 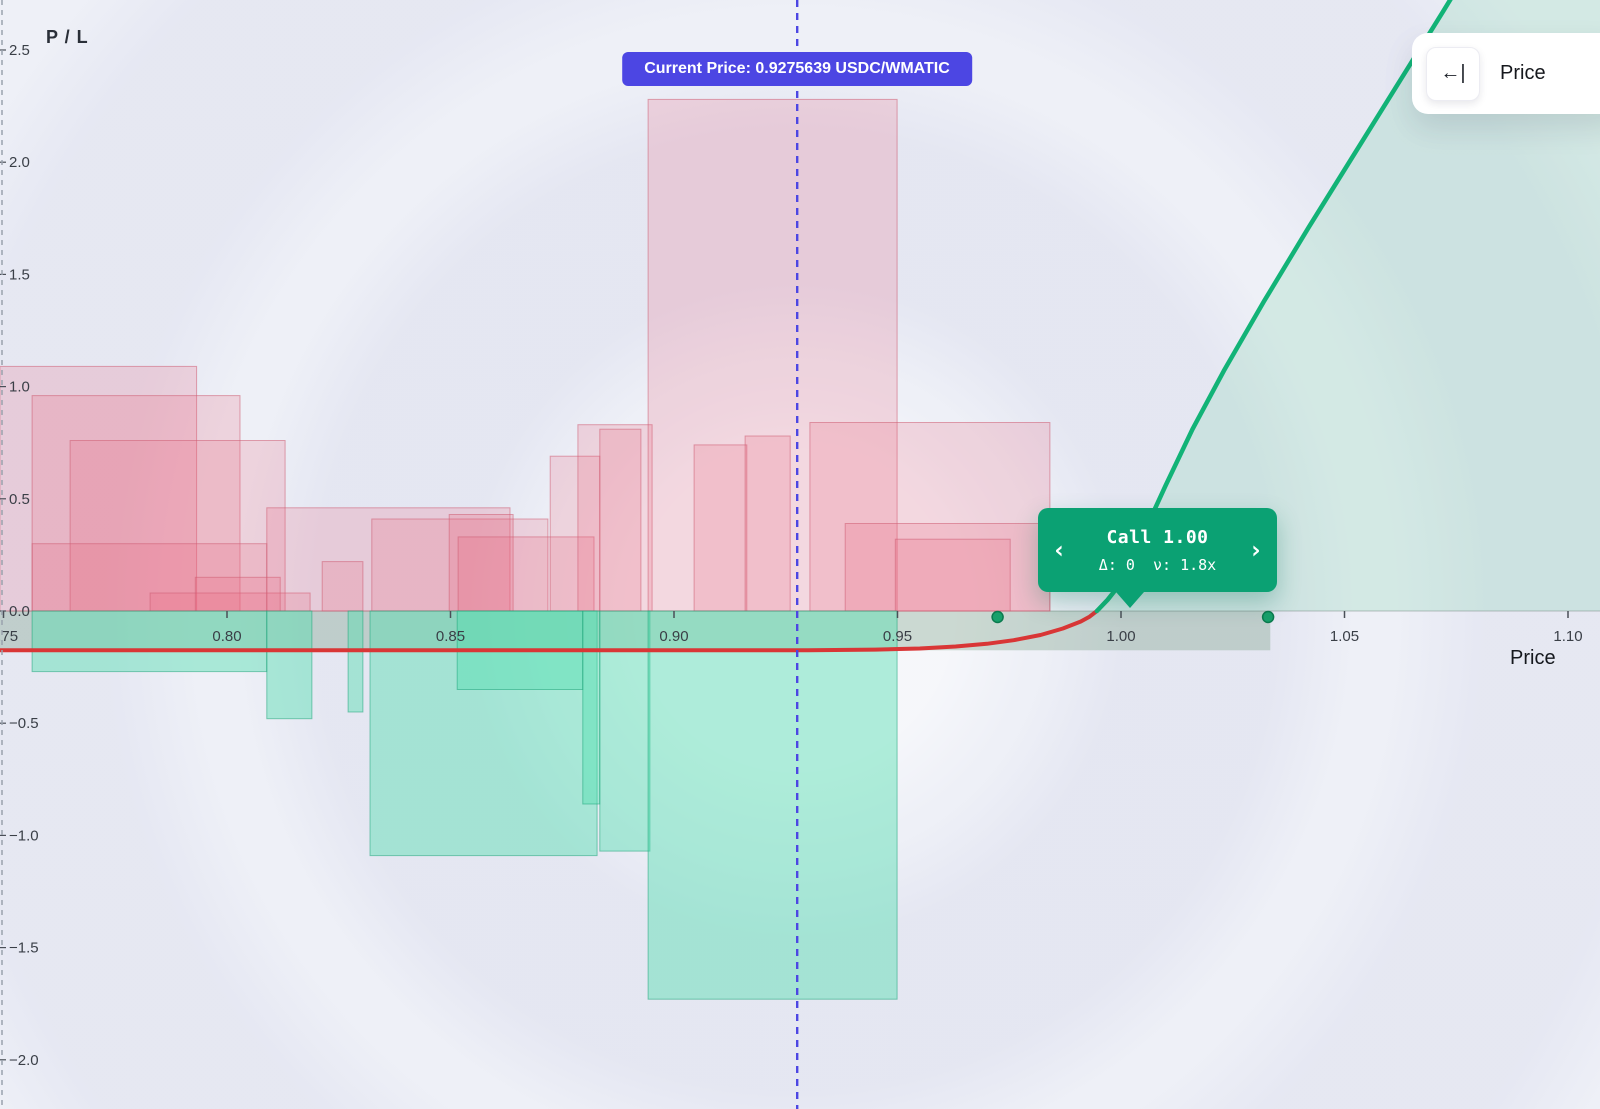 I want to click on y-tick-label: 2.0, so click(x=19, y=162).